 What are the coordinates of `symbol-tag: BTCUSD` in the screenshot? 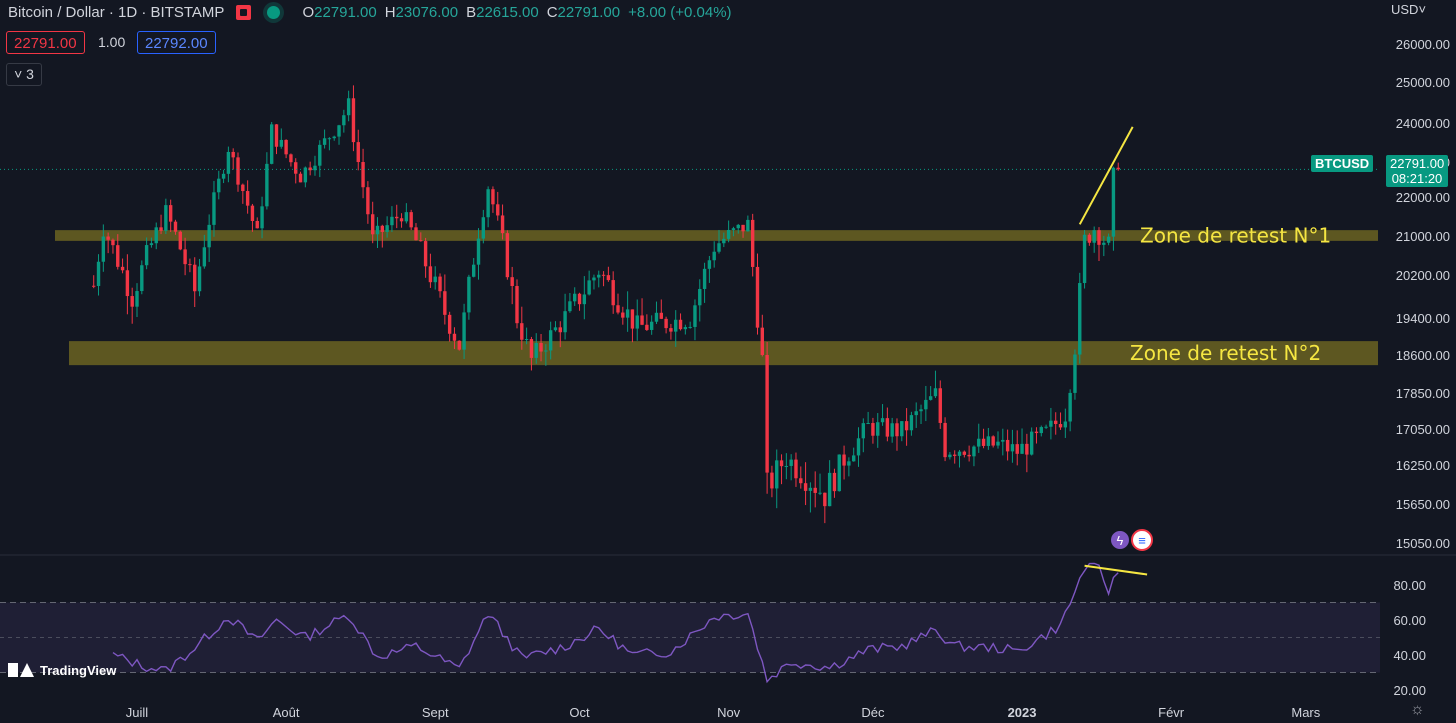 It's located at (1342, 163).